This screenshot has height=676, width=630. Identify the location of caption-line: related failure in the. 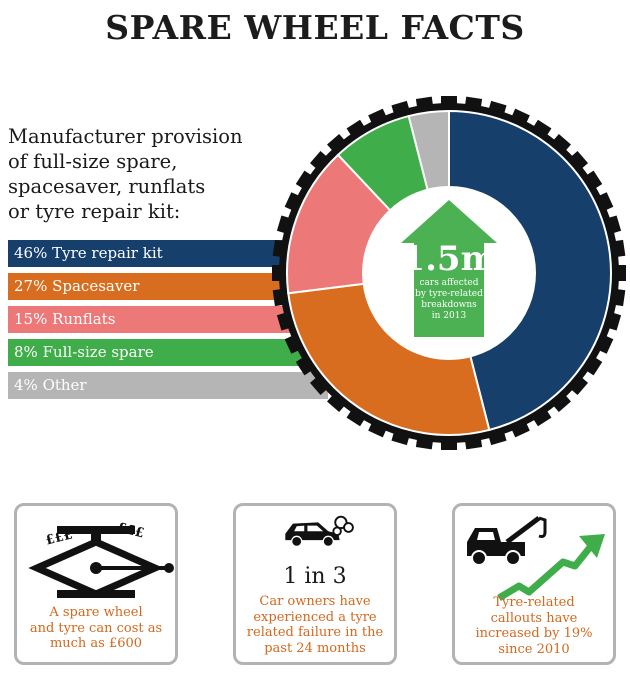
(315, 632).